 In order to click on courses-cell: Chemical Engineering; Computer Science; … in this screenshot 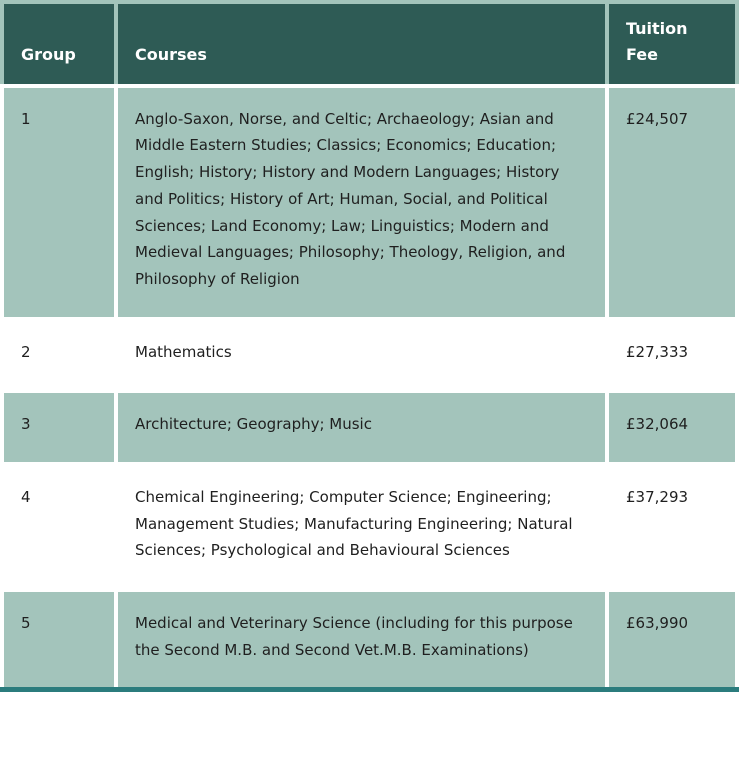, I will do `click(361, 527)`.